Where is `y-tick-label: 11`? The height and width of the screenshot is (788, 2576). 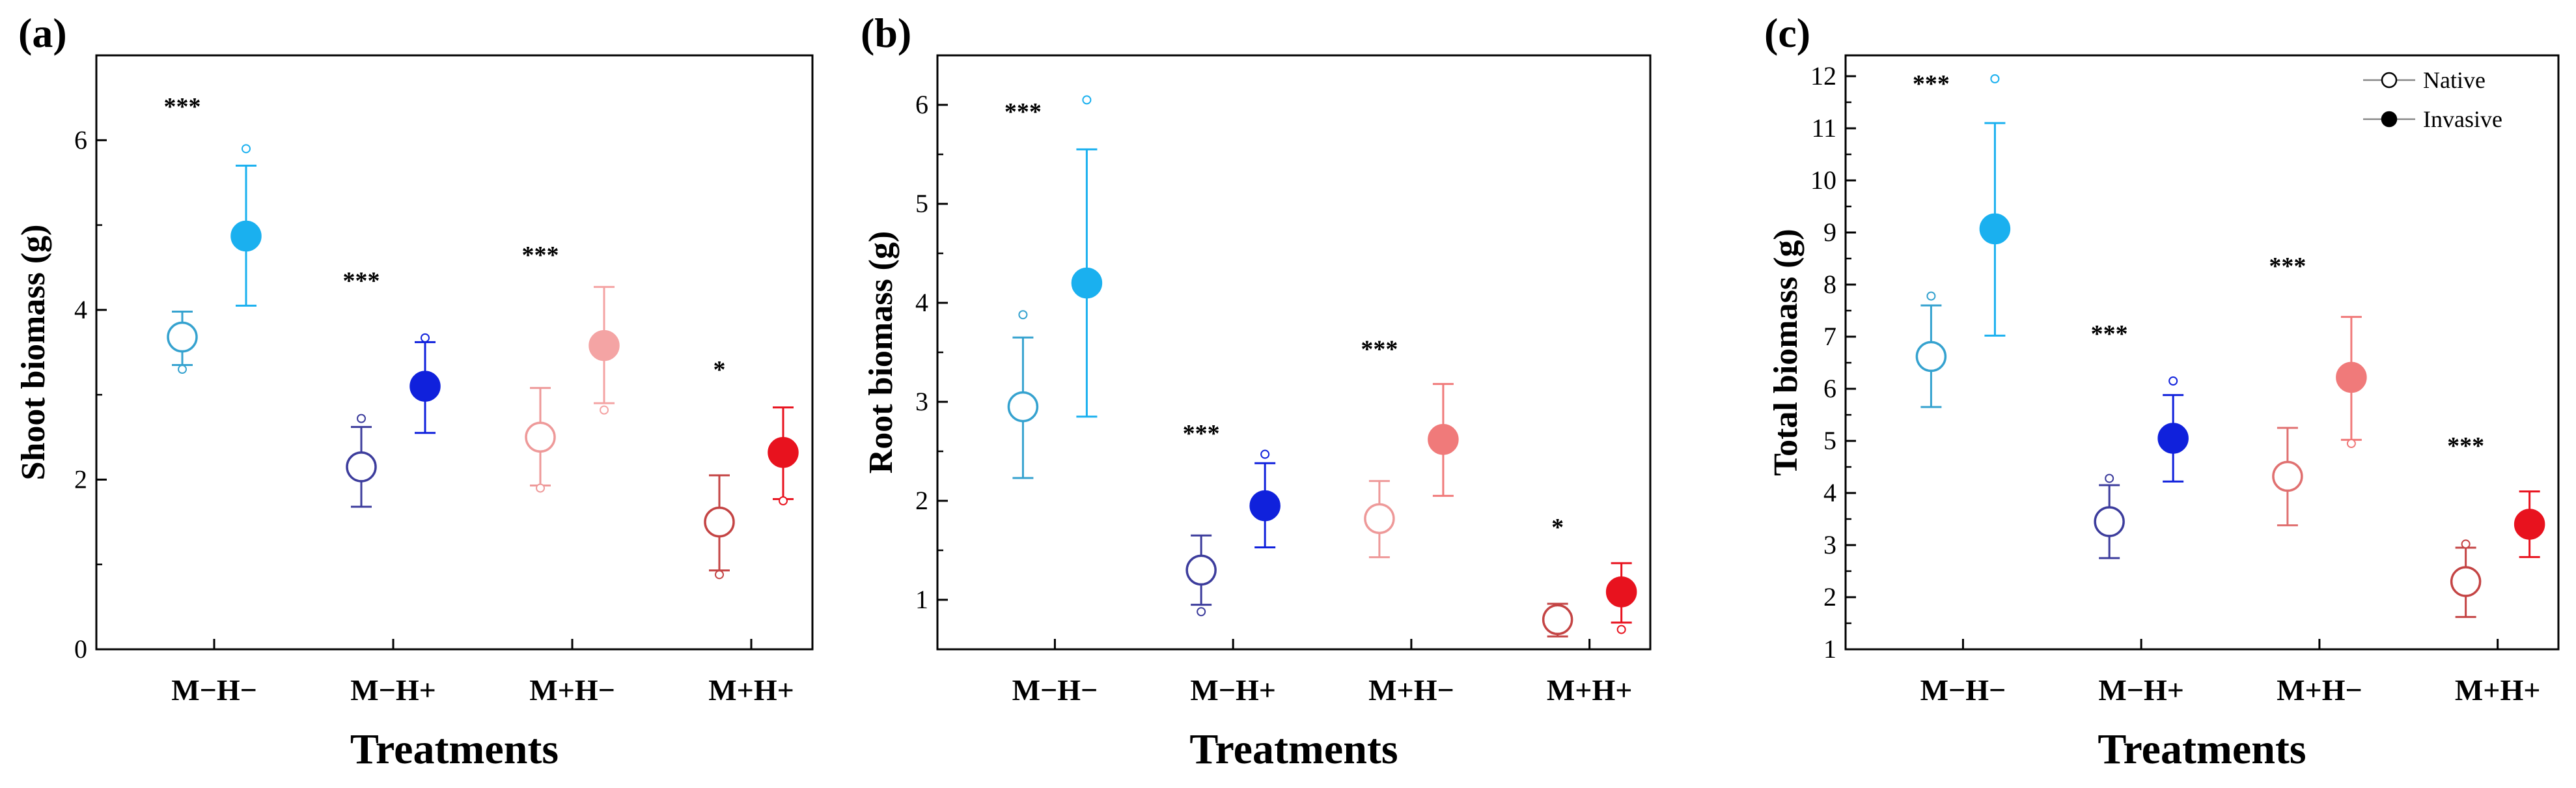 y-tick-label: 11 is located at coordinates (1823, 128).